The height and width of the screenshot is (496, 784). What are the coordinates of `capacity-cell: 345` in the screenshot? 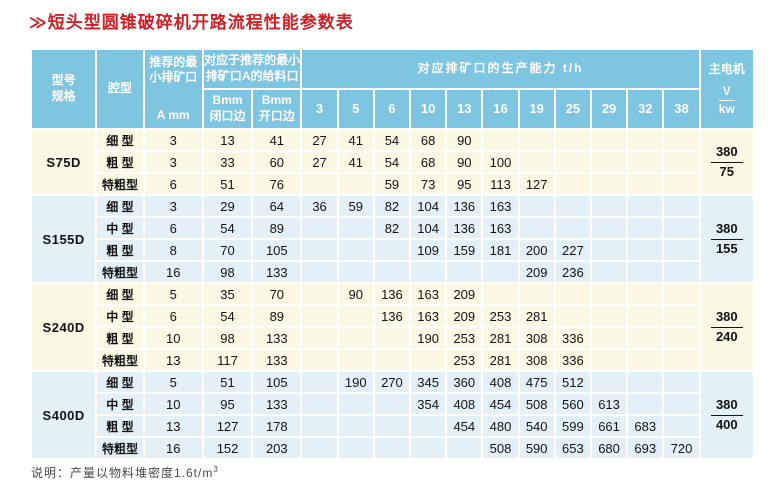 It's located at (428, 382).